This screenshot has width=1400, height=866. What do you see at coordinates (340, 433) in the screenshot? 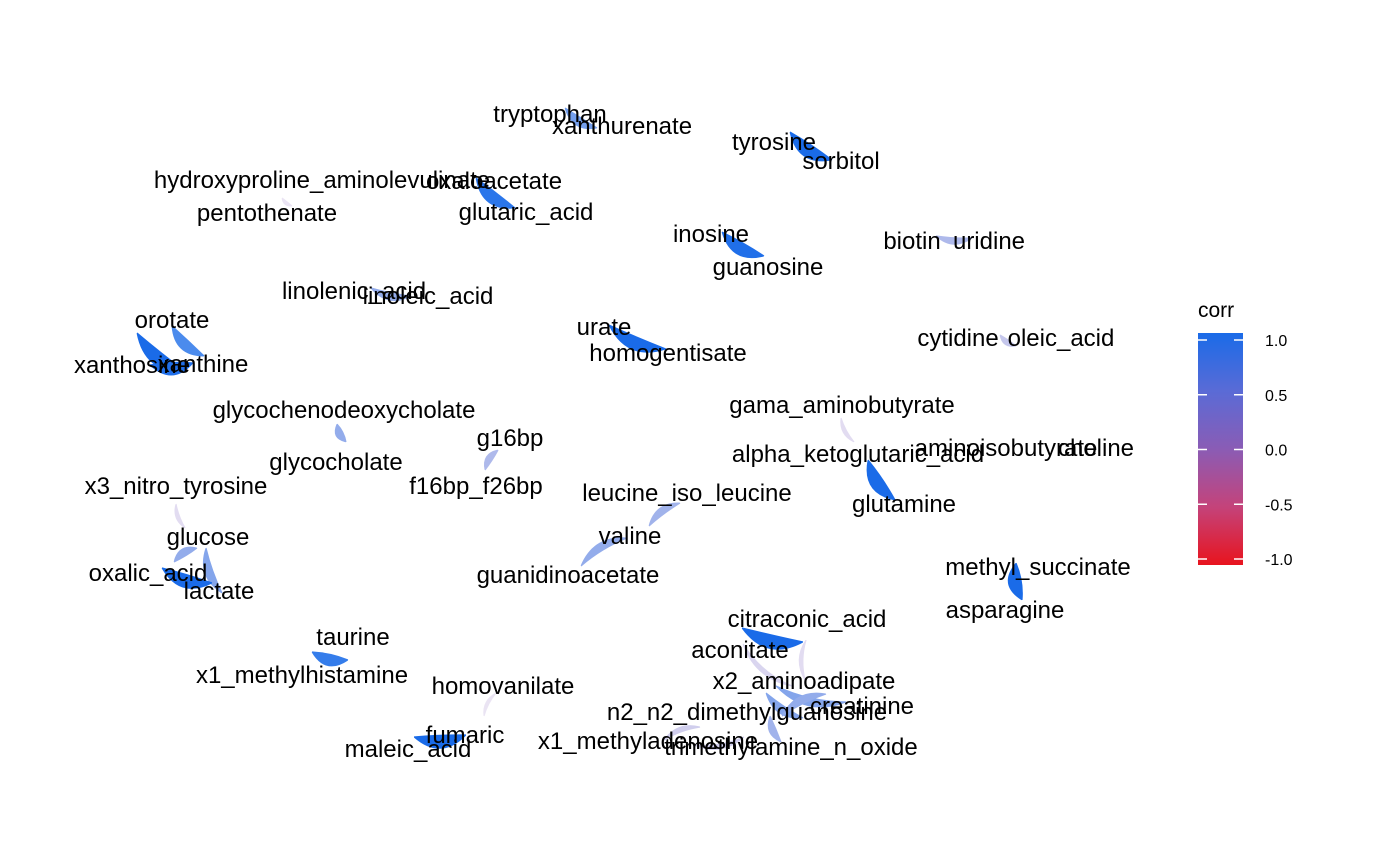
I see `edge-glycochenodeoxycholate-glycocholate` at bounding box center [340, 433].